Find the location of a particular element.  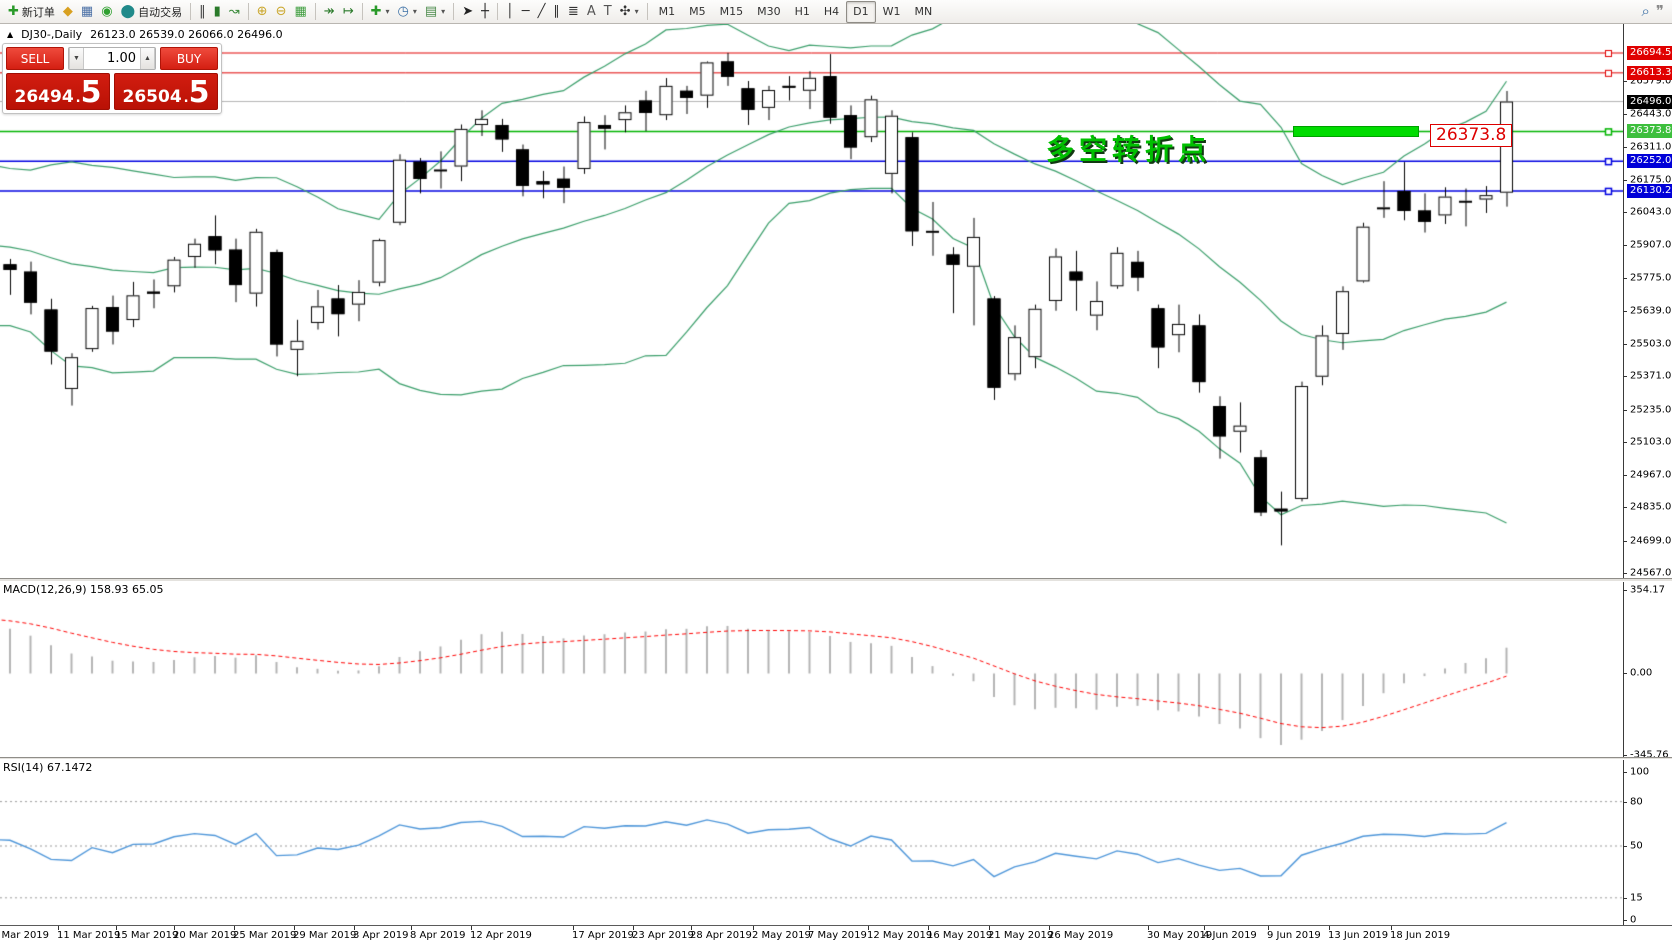

price-badge: 26373.8 is located at coordinates (1649, 131).